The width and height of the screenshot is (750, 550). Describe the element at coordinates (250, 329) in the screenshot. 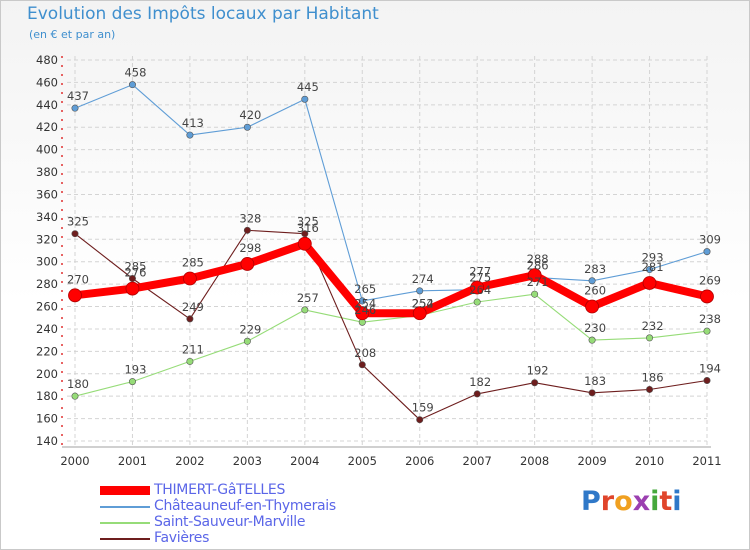

I see `data-label-saint-sauveur: 229` at that location.